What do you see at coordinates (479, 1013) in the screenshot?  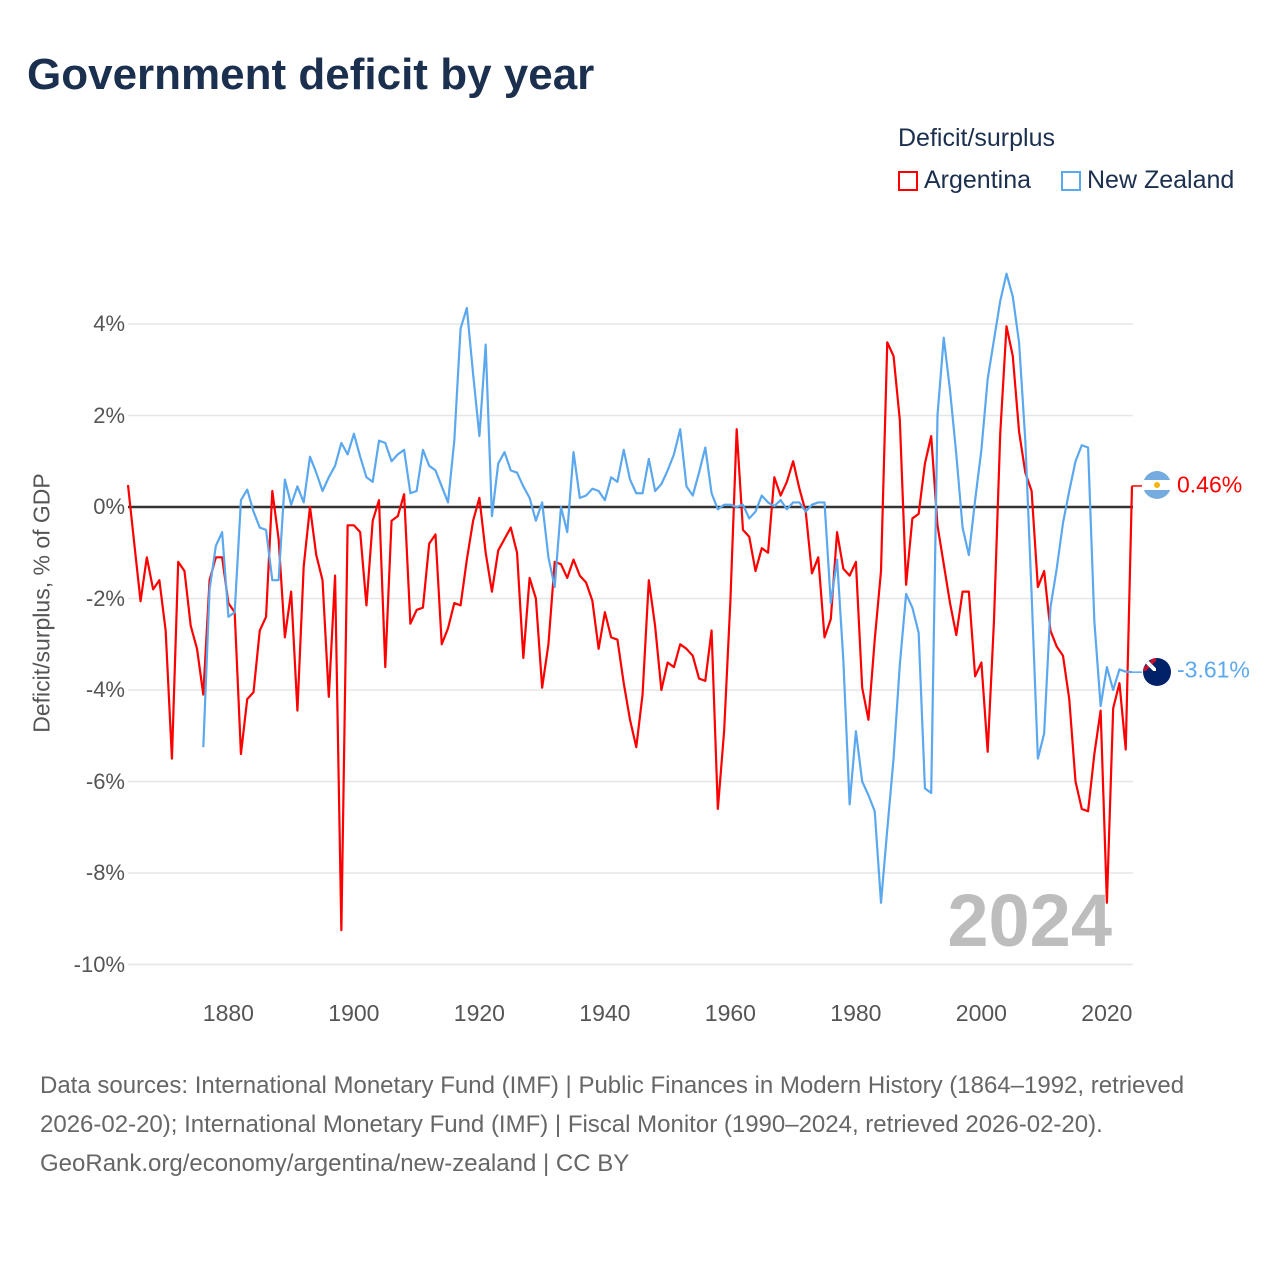 I see `x-tick-label: 1920` at bounding box center [479, 1013].